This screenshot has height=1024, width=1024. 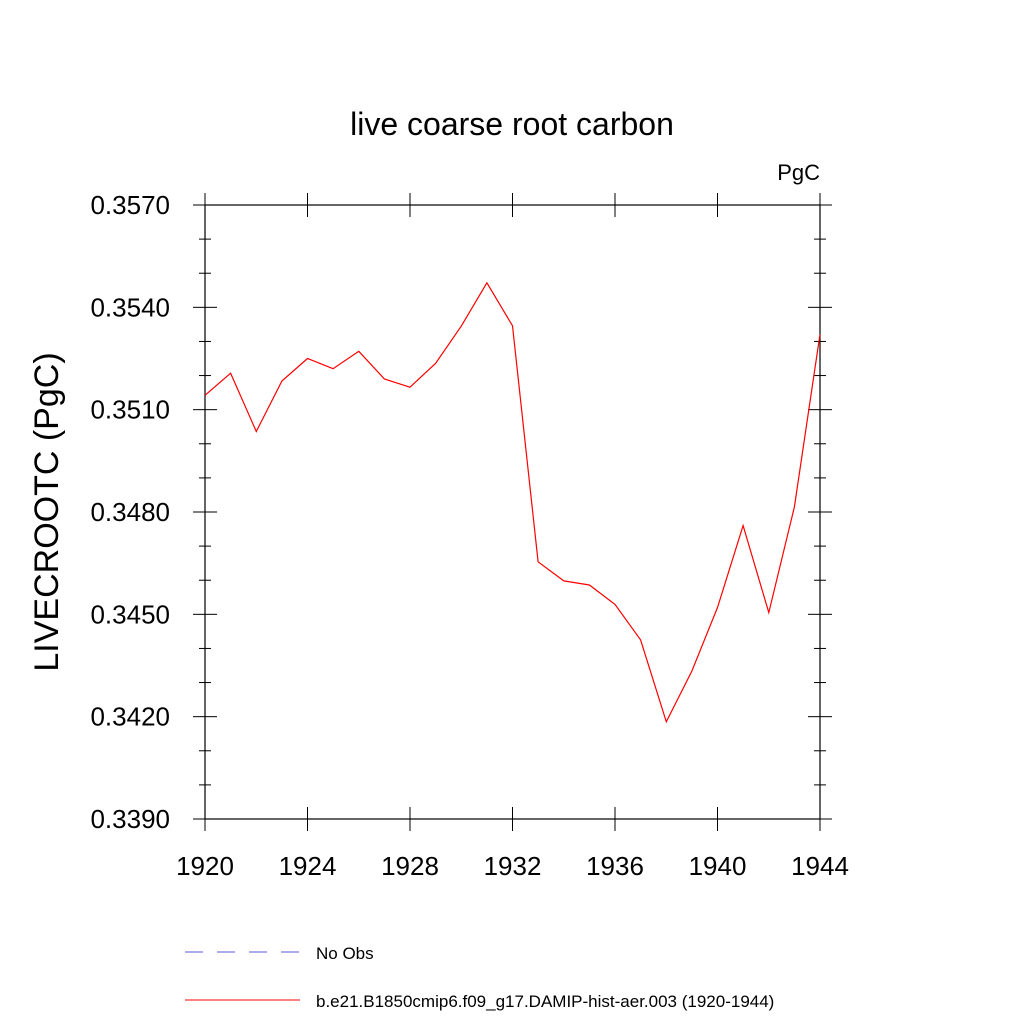 What do you see at coordinates (130, 410) in the screenshot?
I see `y-tick-label: 0.3510` at bounding box center [130, 410].